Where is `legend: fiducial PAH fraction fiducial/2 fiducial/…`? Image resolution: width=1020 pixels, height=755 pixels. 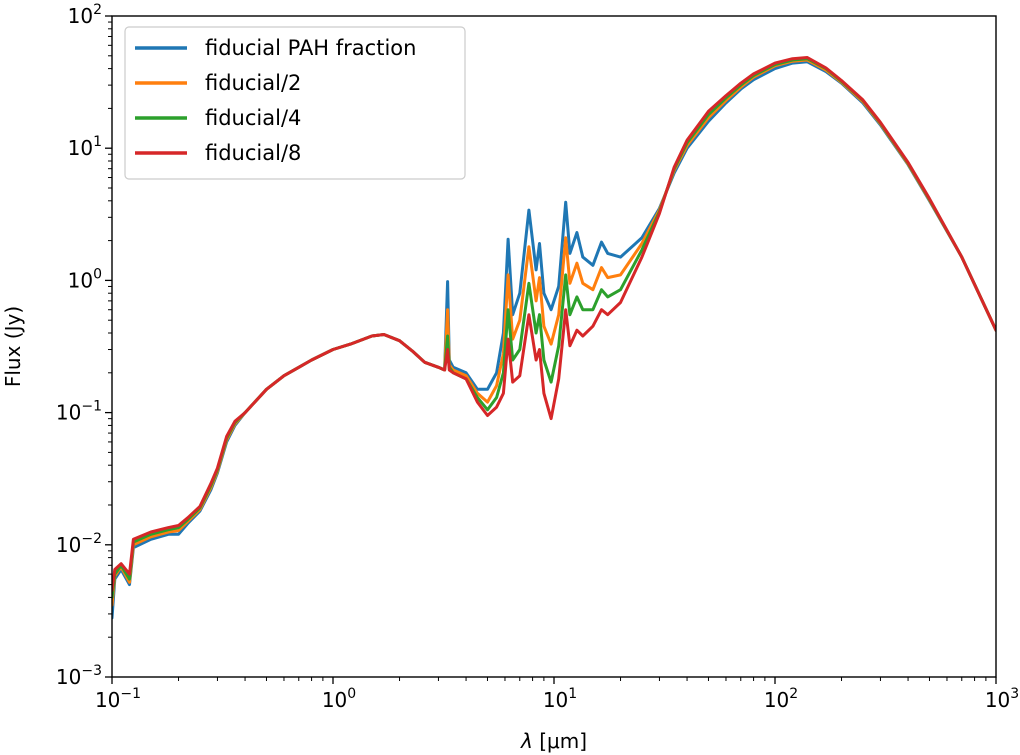
legend: fiducial PAH fraction fiducial/2 fiducial/… is located at coordinates (295, 103).